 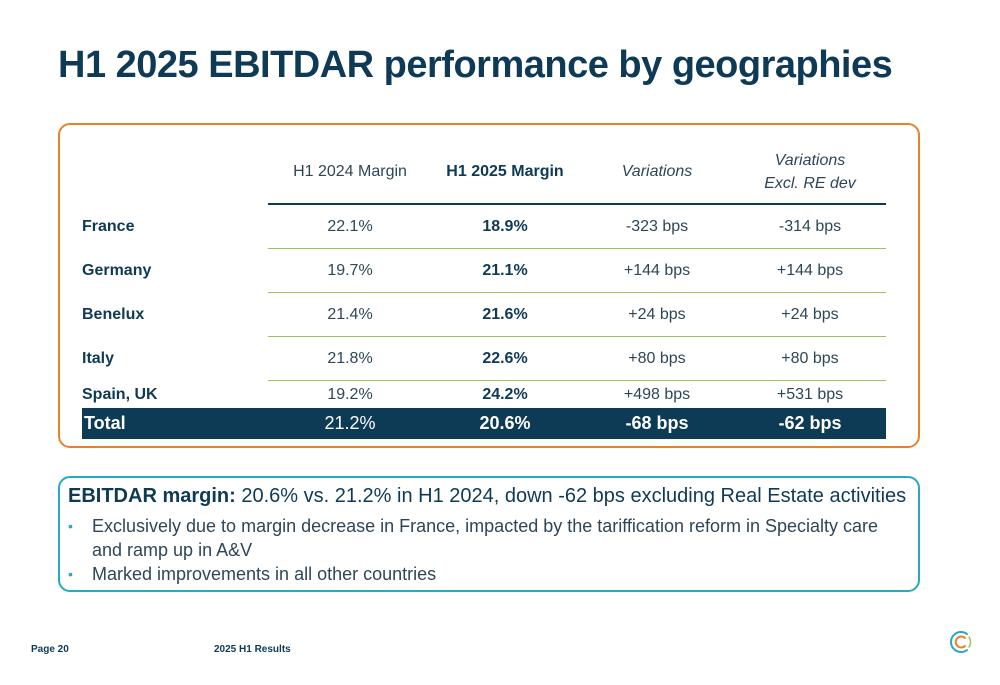 I want to click on row-h1-2025: 18.9%, so click(x=505, y=226).